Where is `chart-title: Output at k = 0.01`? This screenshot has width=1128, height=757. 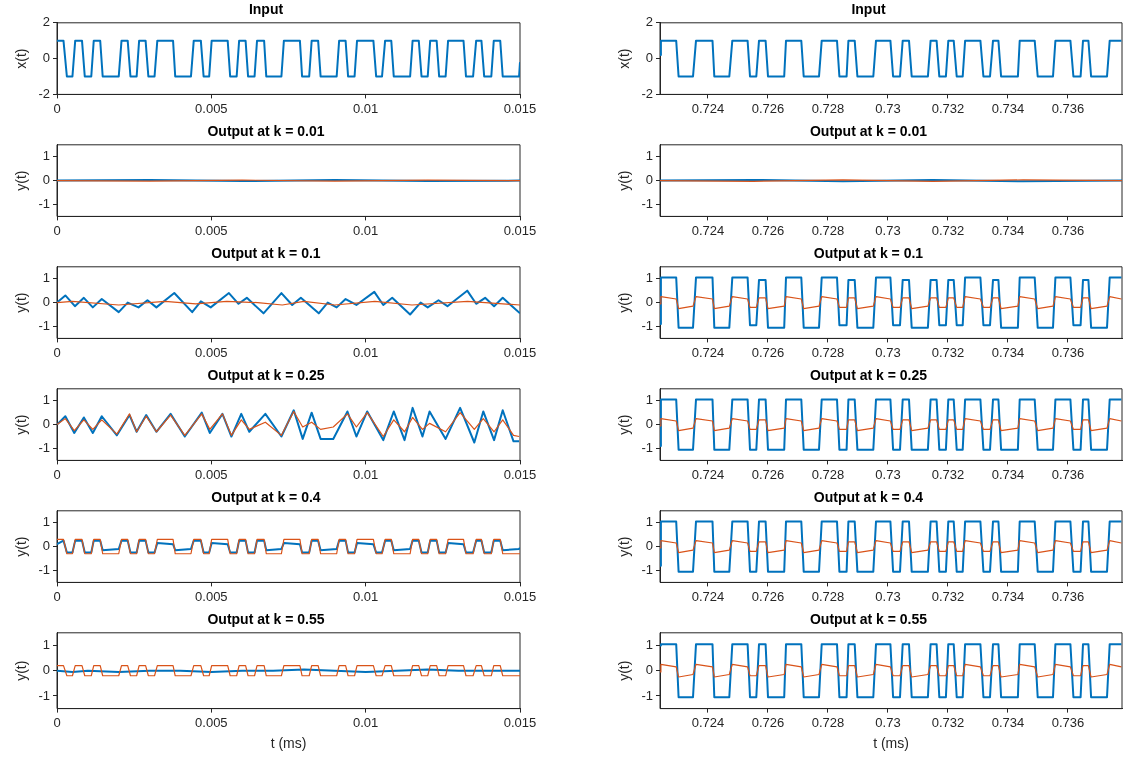 chart-title: Output at k = 0.01 is located at coordinates (868, 131).